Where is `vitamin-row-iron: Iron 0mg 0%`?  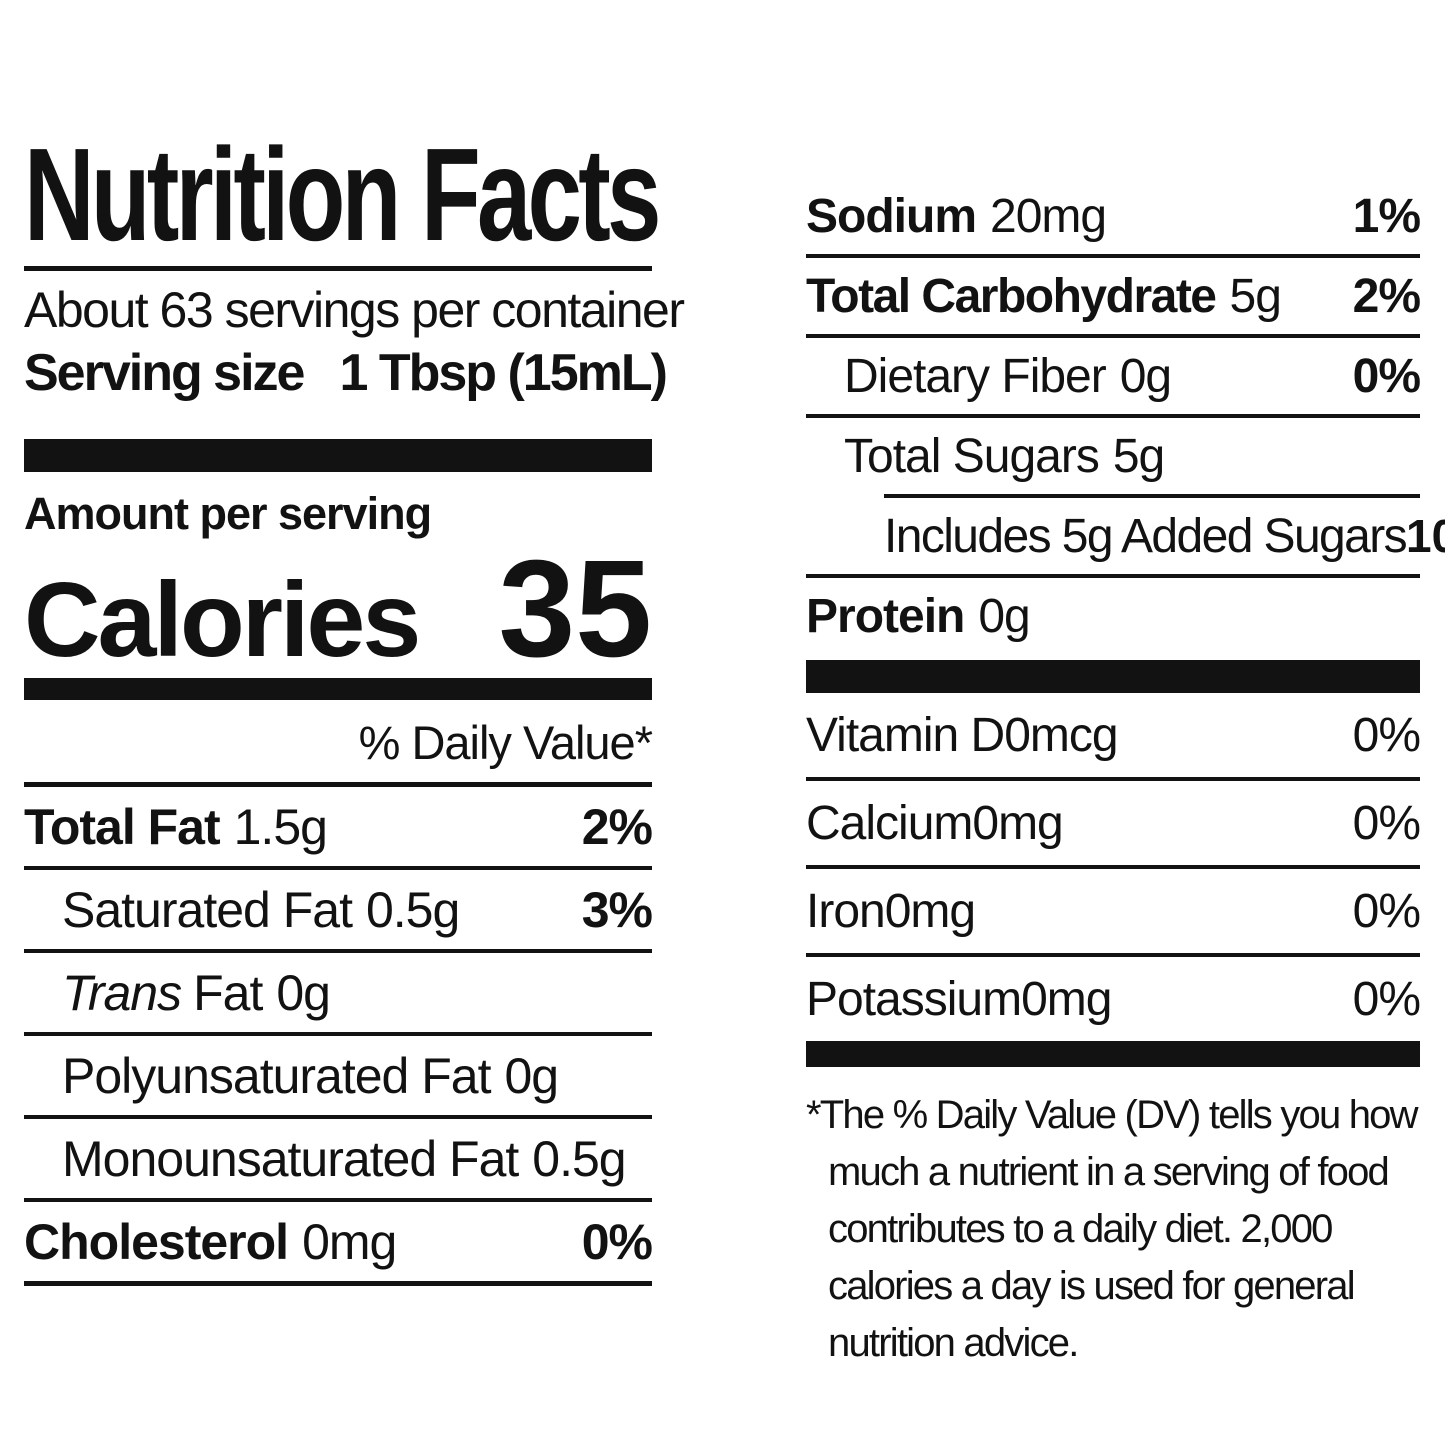
vitamin-row-iron: Iron 0mg 0% is located at coordinates (1113, 913).